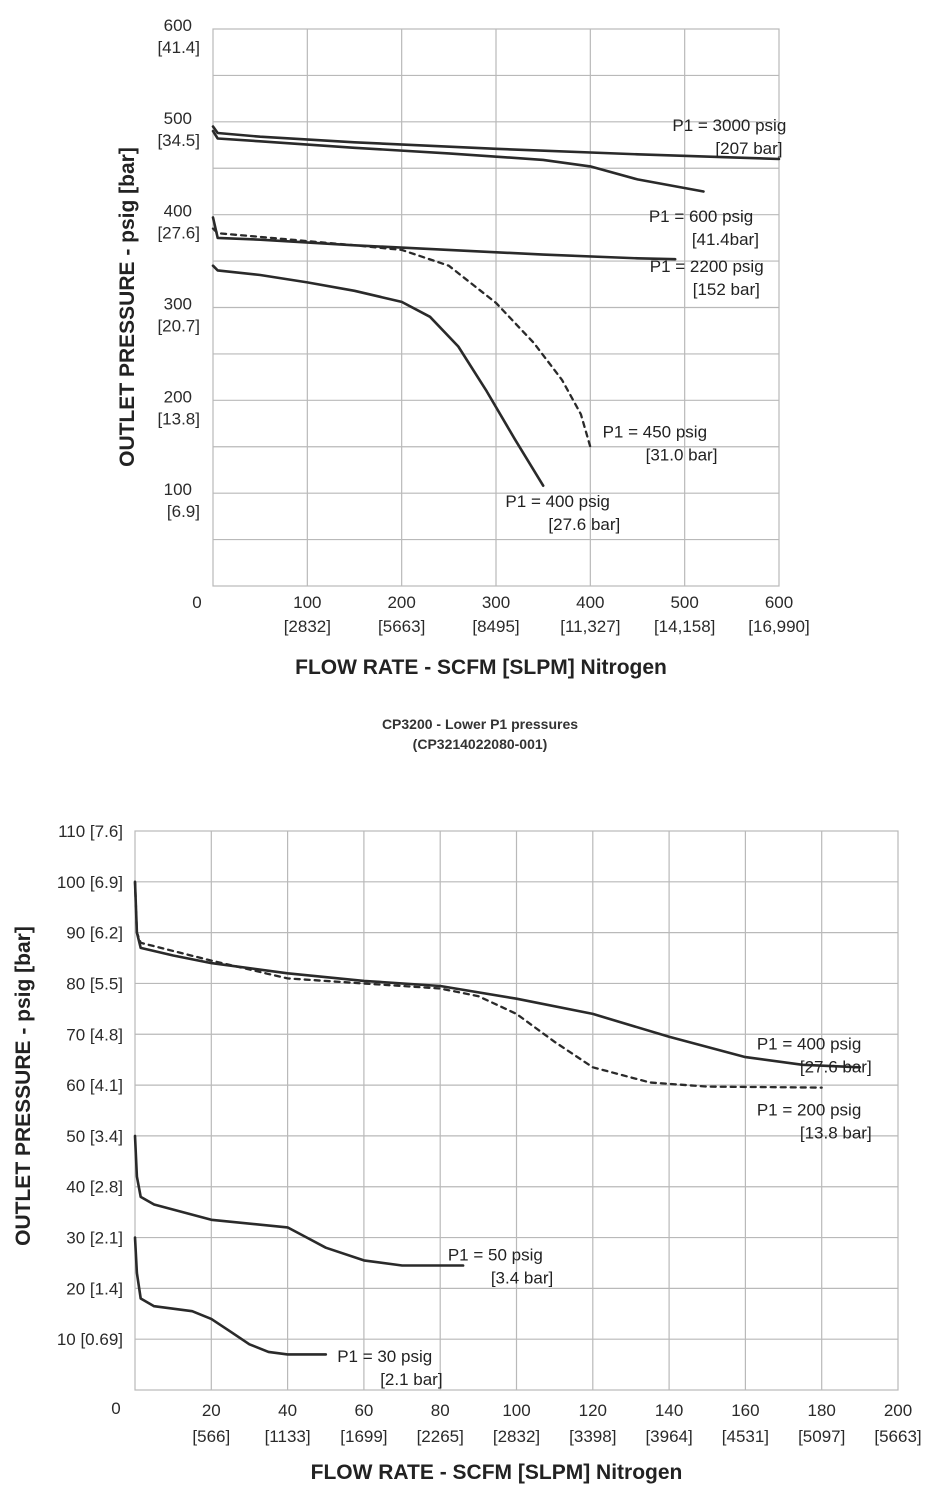 The height and width of the screenshot is (1500, 931). What do you see at coordinates (178, 304) in the screenshot?
I see `y-tick-label: 300` at bounding box center [178, 304].